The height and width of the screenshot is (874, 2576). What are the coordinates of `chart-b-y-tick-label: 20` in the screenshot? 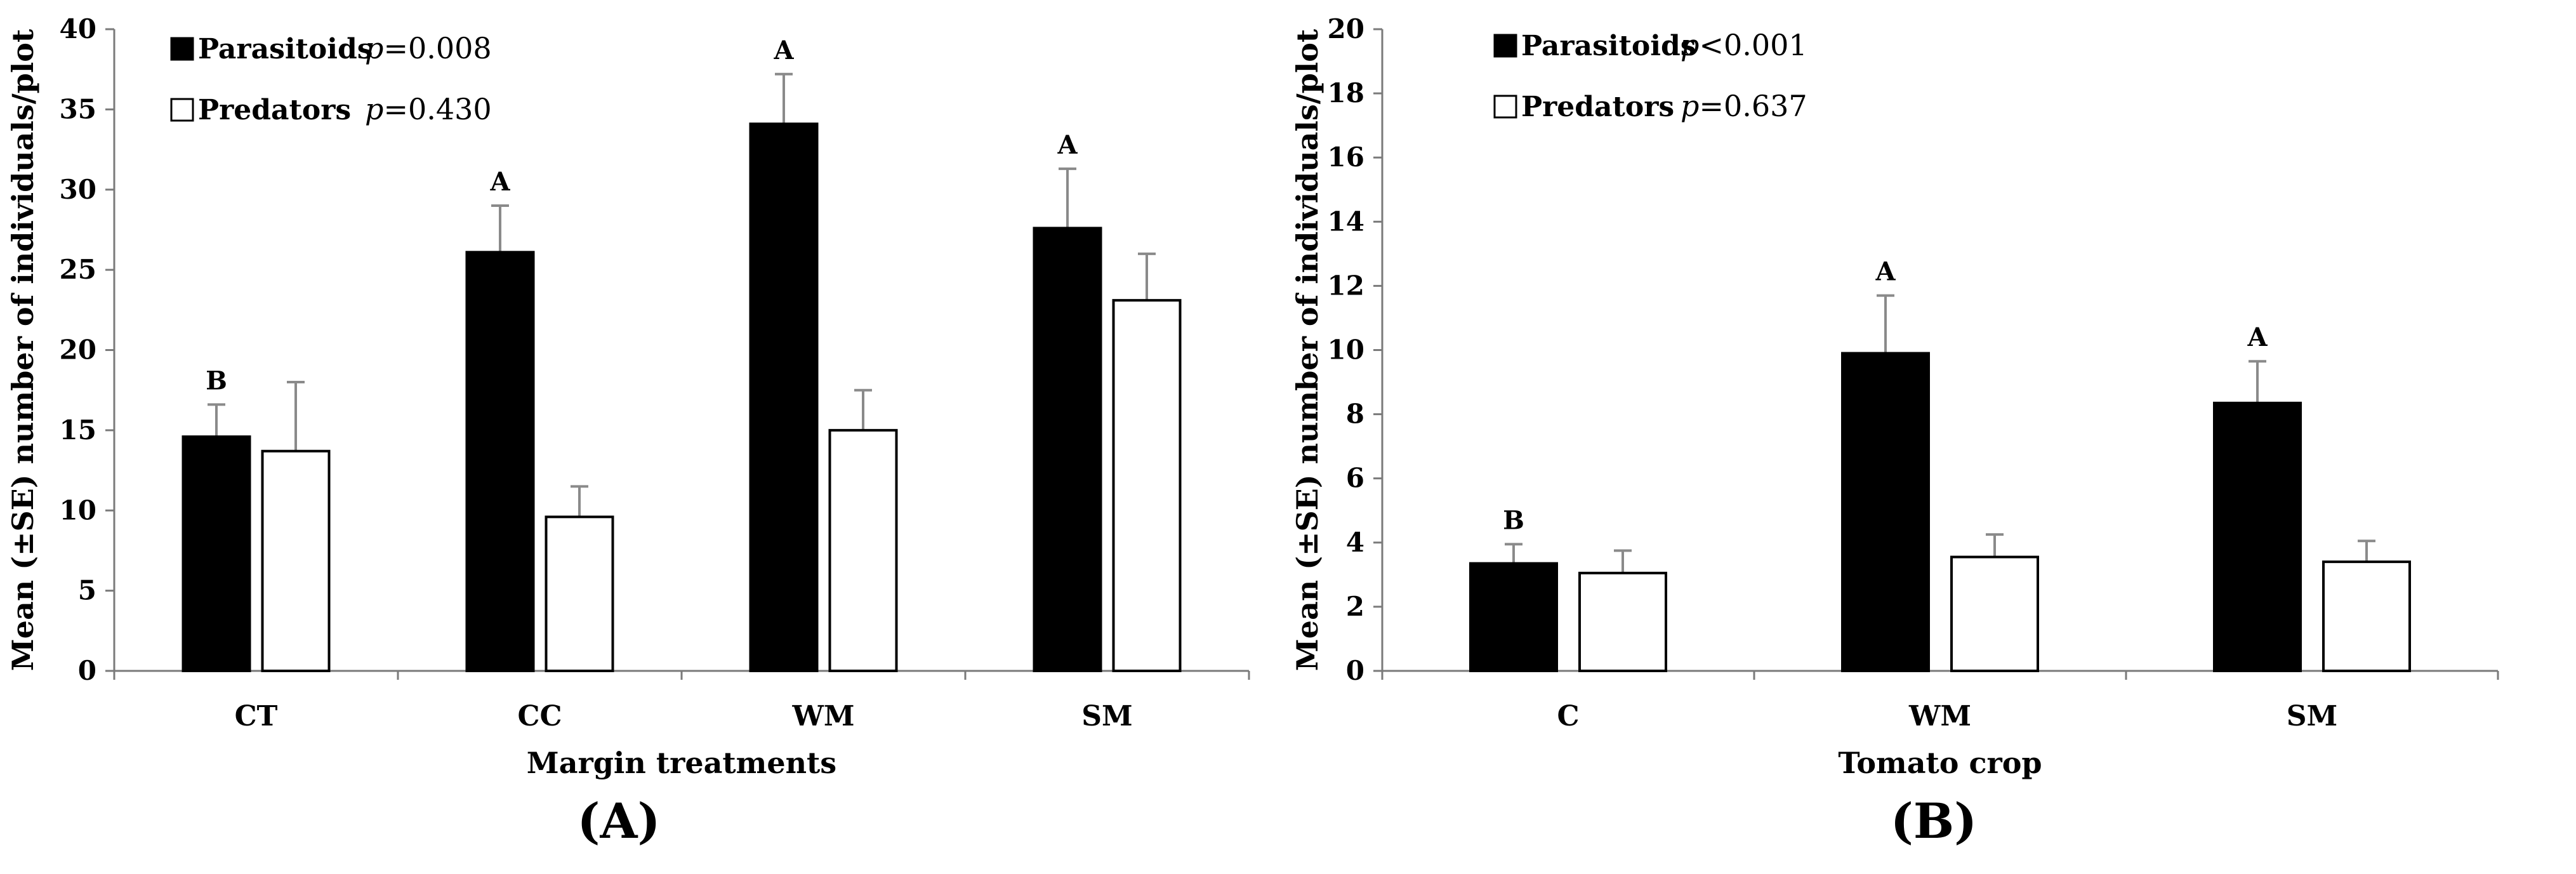 It's located at (1346, 29).